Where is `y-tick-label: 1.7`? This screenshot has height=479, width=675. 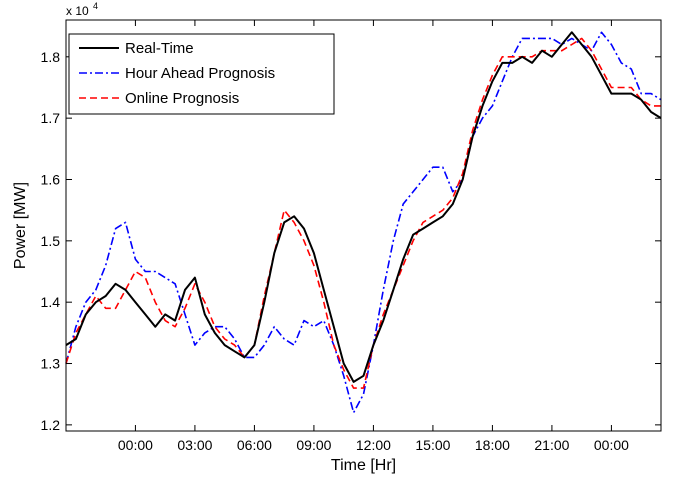
y-tick-label: 1.7 is located at coordinates (51, 118).